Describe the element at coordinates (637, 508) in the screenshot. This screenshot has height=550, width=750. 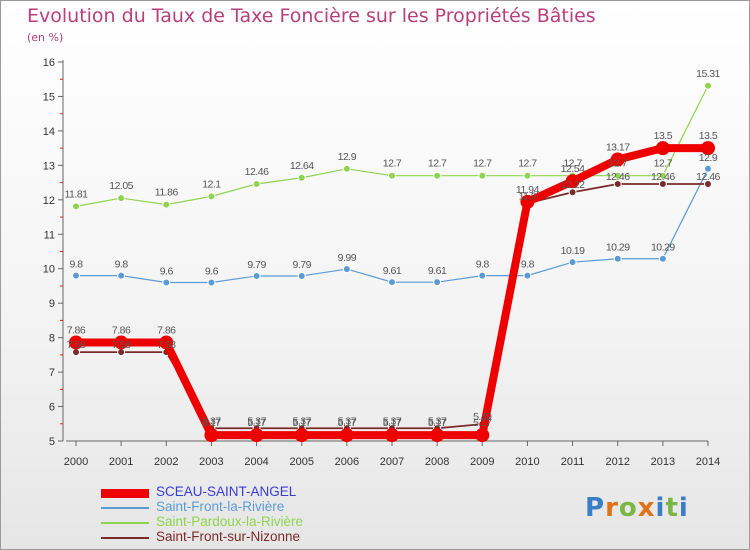
I see `proxiti-logo: Proxiti` at that location.